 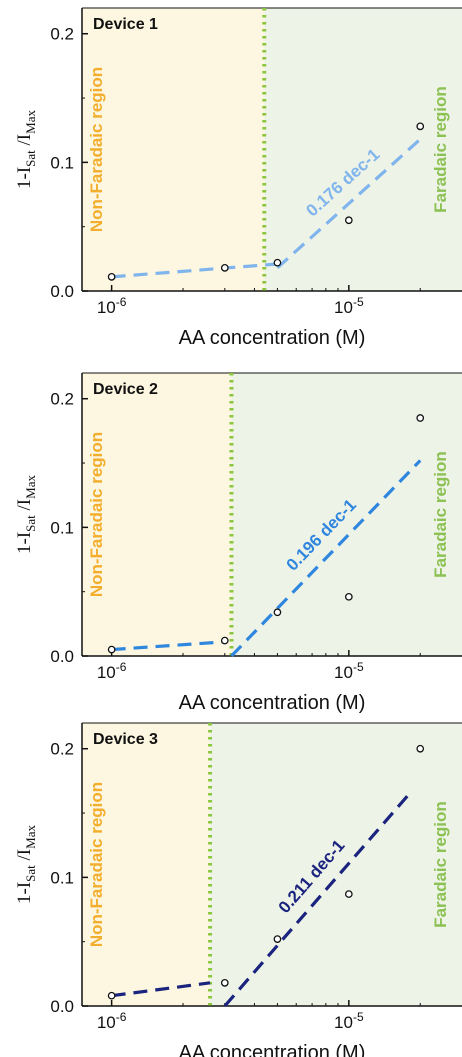 I want to click on device-title: Device 3, so click(x=125, y=739).